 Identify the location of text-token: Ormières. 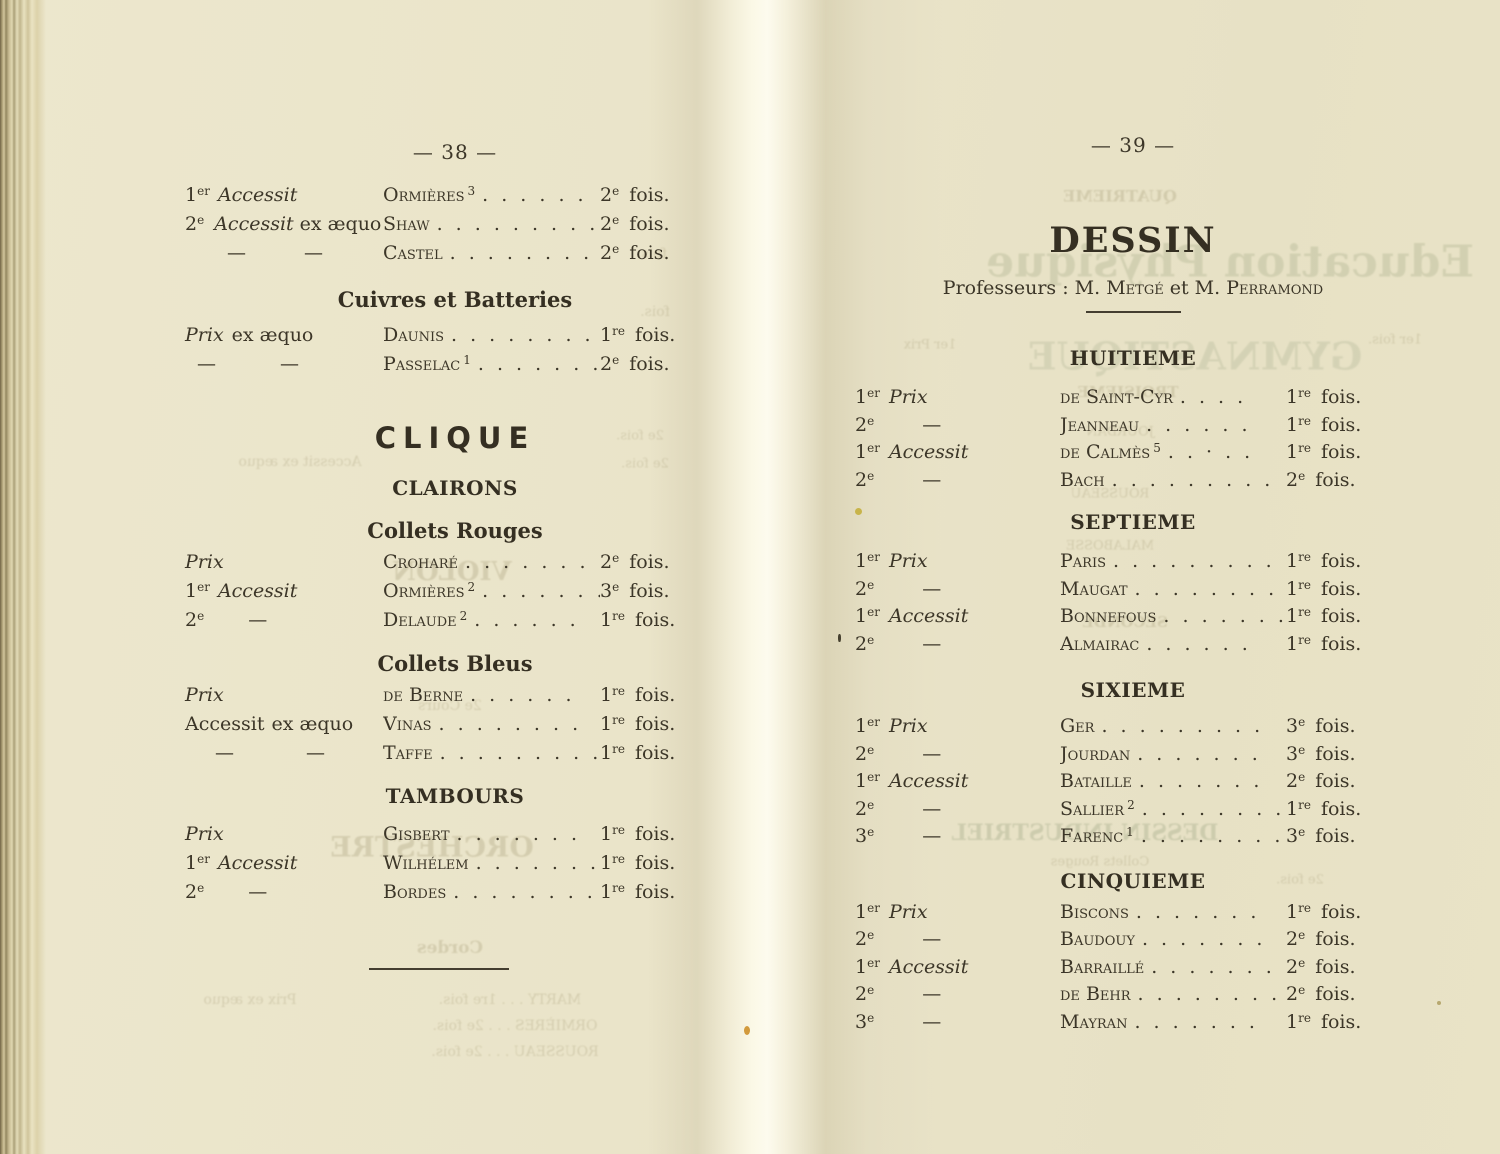
(424, 591).